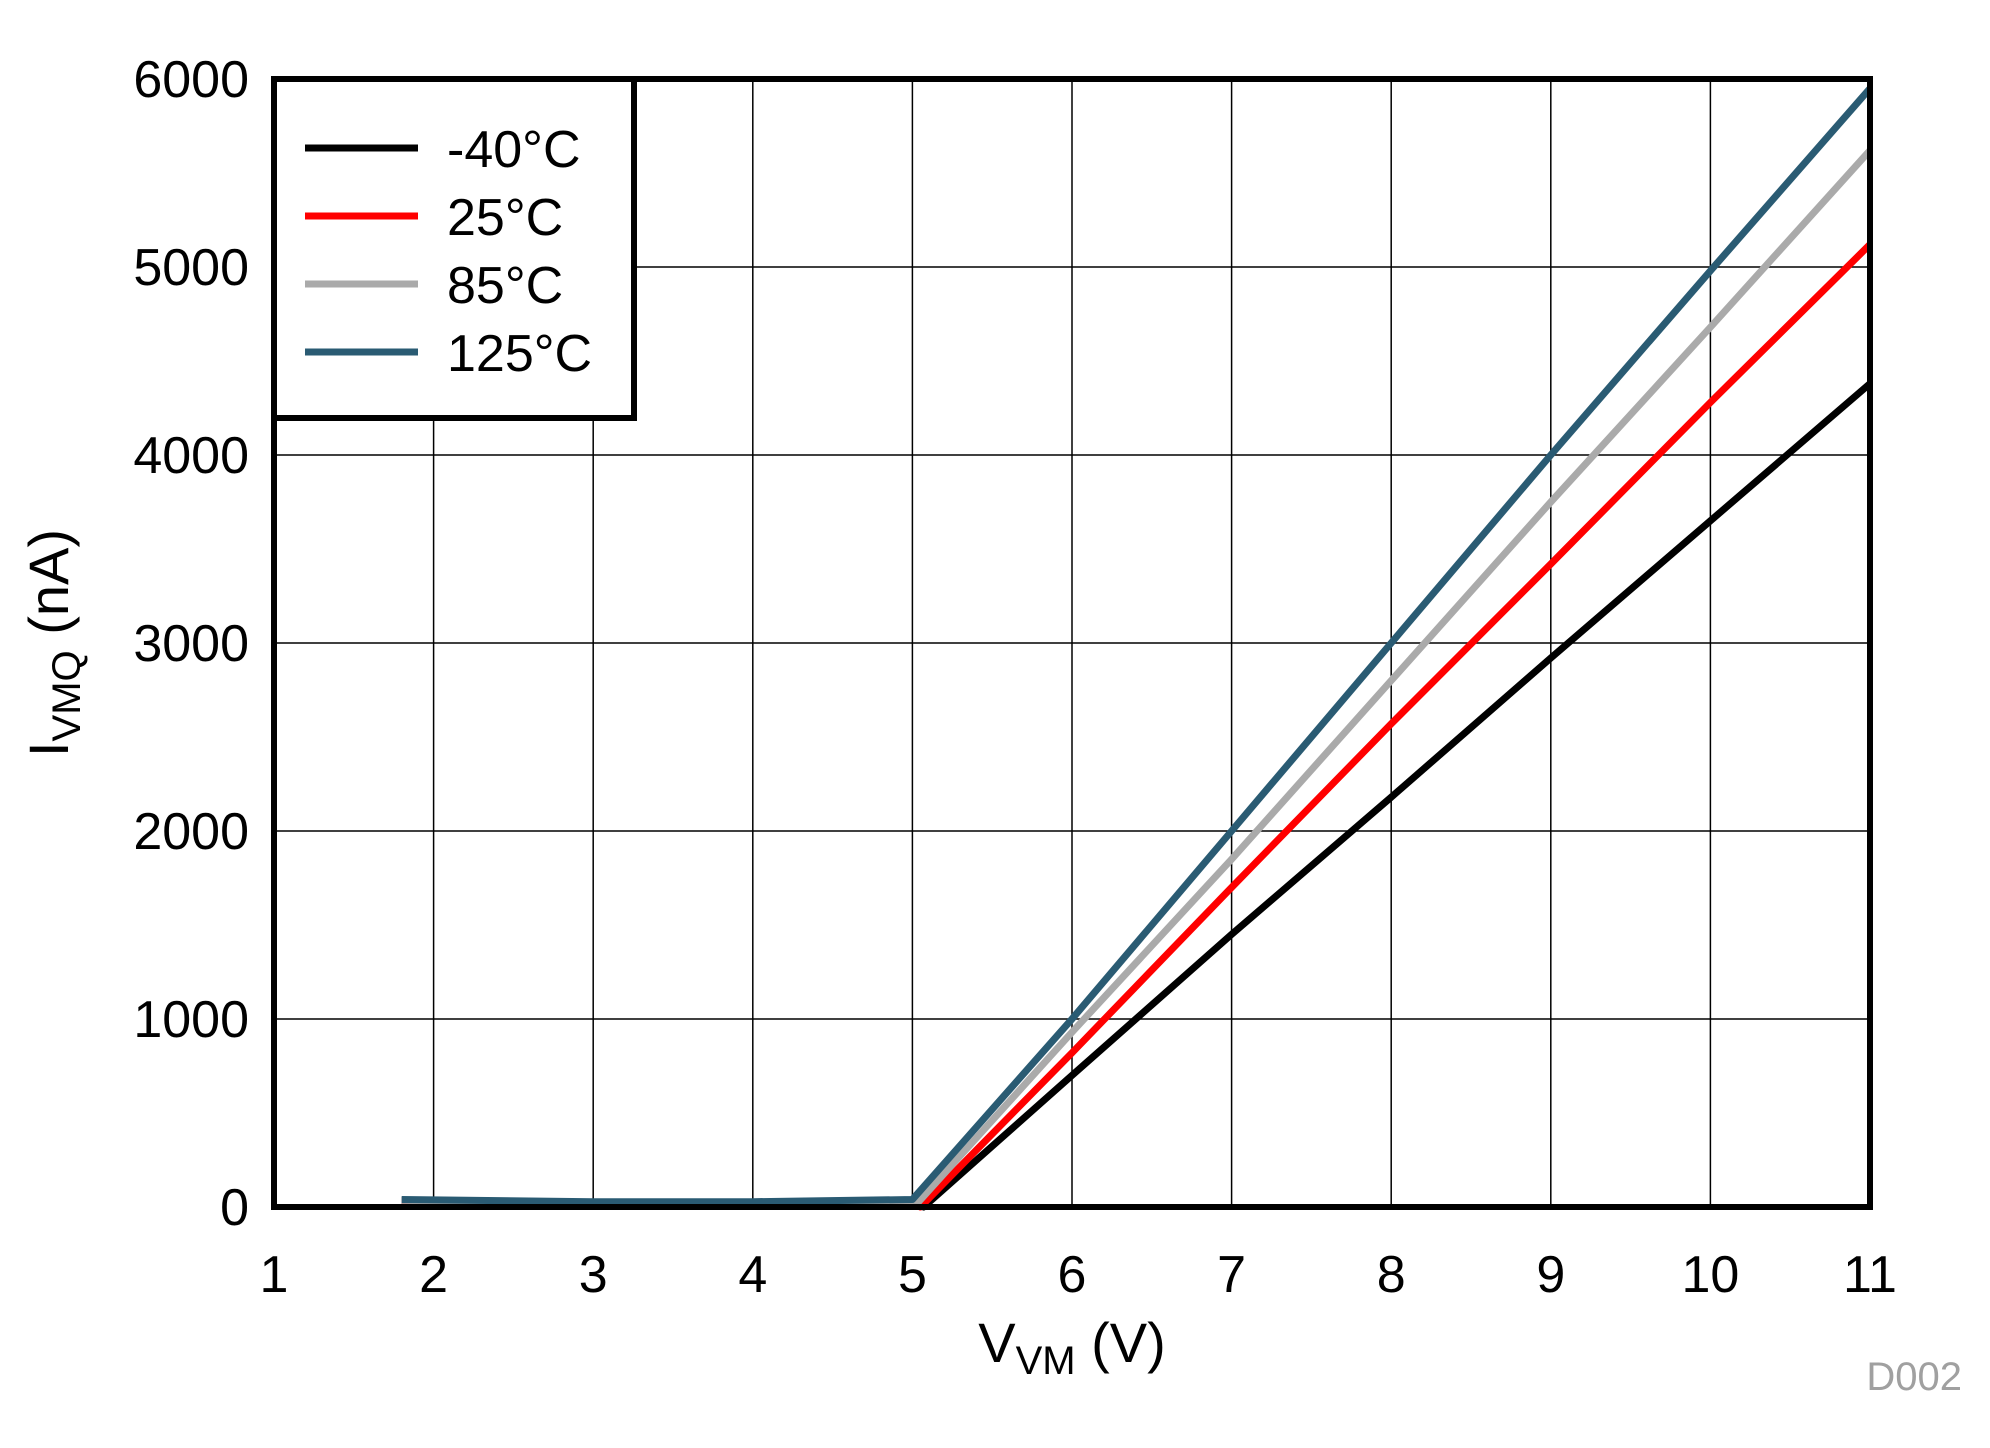 This screenshot has height=1448, width=1990. What do you see at coordinates (1391, 1275) in the screenshot?
I see `x-tick-label: 8` at bounding box center [1391, 1275].